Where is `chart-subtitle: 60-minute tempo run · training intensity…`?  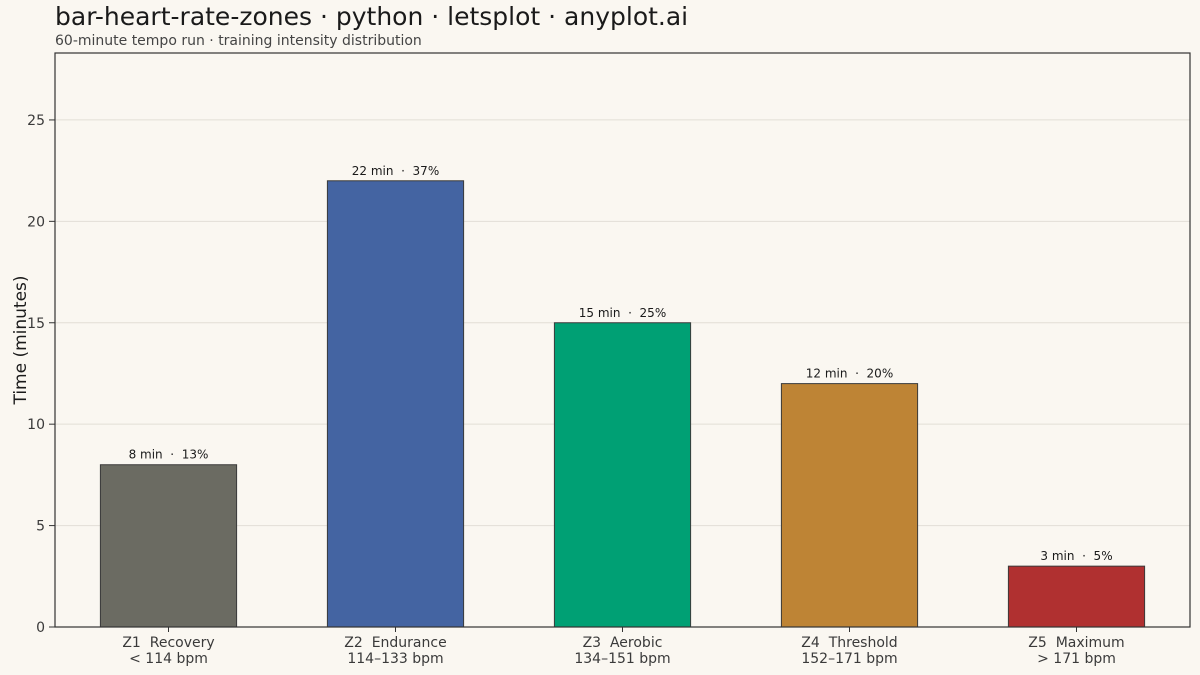
chart-subtitle: 60-minute tempo run · training intensity… is located at coordinates (238, 41).